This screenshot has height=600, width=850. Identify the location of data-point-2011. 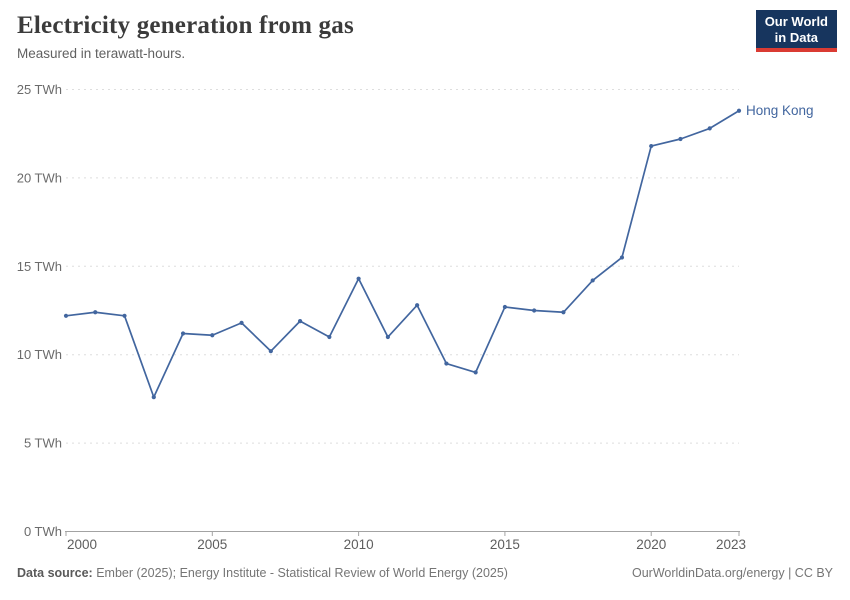
(387, 337).